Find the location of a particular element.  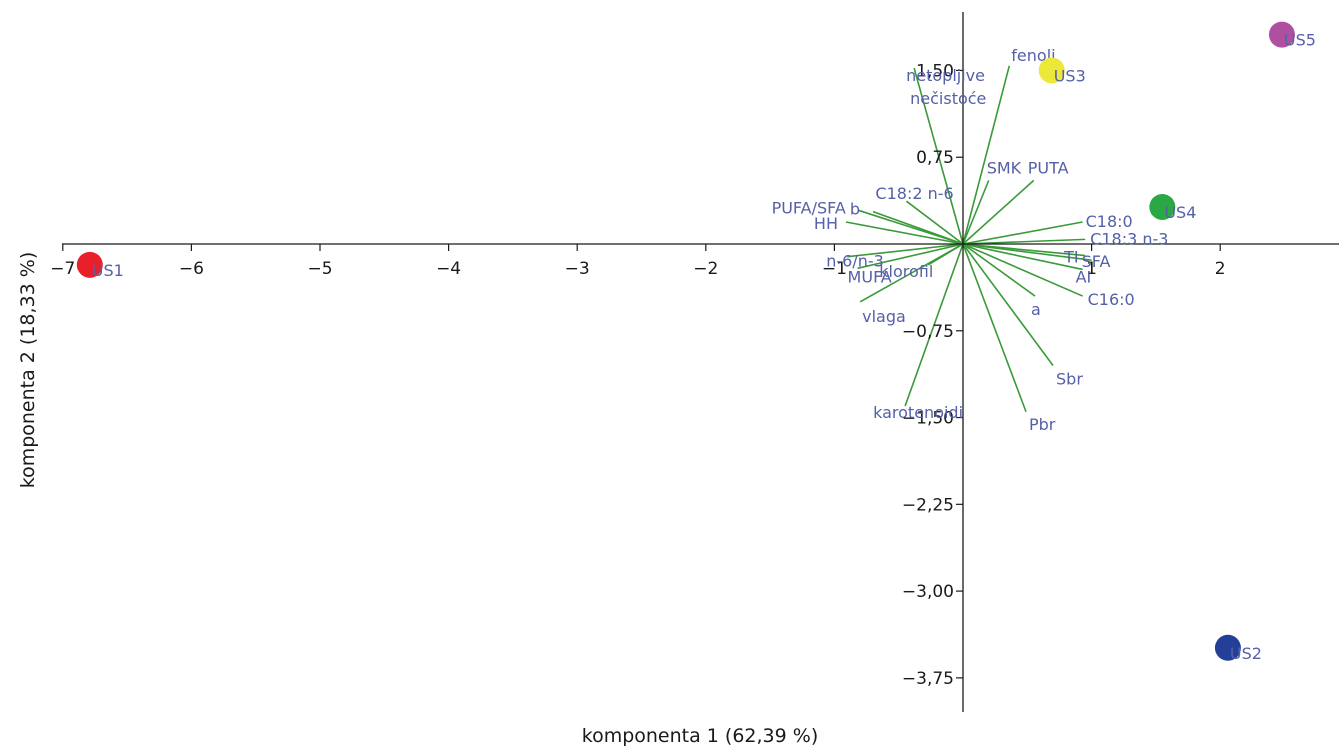

loading-vector-sbr is located at coordinates (1008, 304).